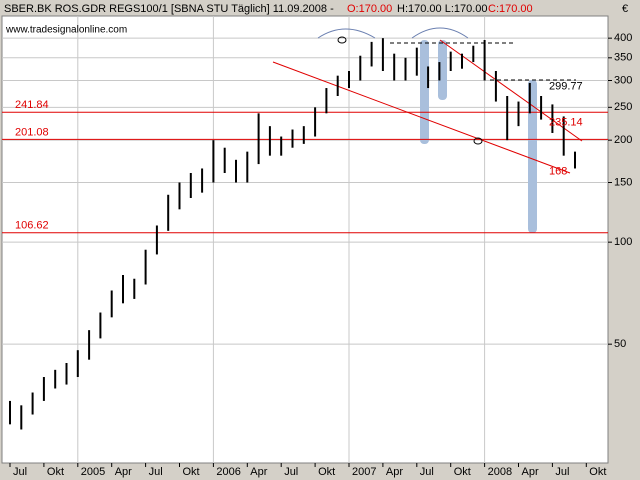 The height and width of the screenshot is (480, 640). I want to click on y-tick-label: 150, so click(623, 182).